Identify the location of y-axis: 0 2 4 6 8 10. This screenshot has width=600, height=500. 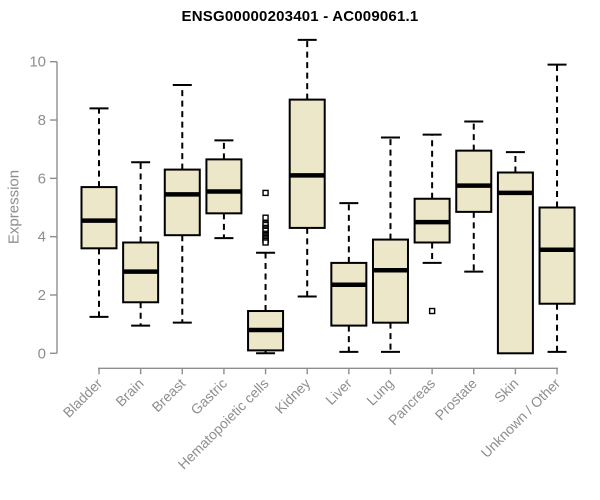
(43, 208).